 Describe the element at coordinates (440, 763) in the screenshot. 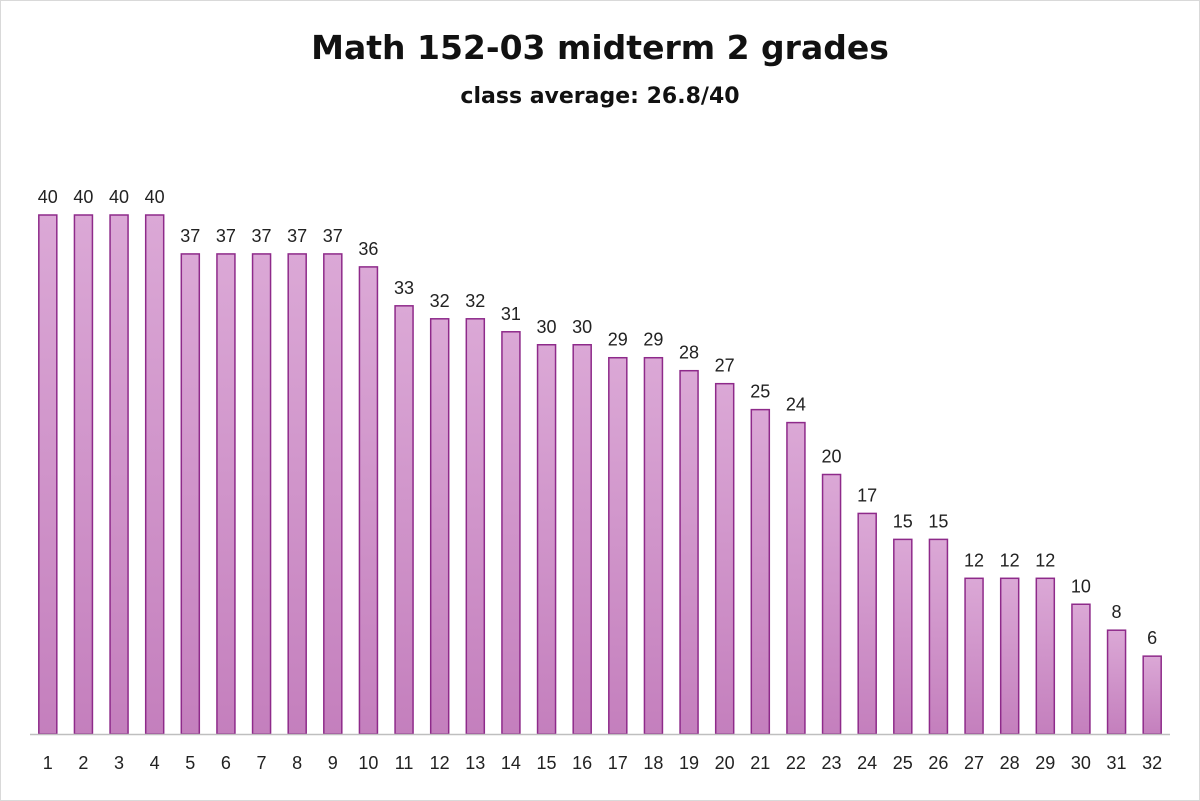

I see `x-tick-label-12: 12` at that location.